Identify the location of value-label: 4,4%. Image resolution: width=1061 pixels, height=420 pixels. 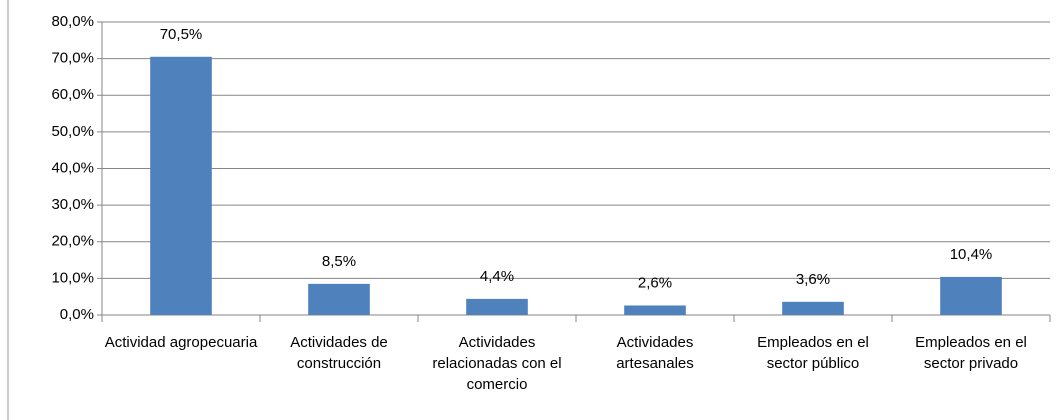
(497, 276).